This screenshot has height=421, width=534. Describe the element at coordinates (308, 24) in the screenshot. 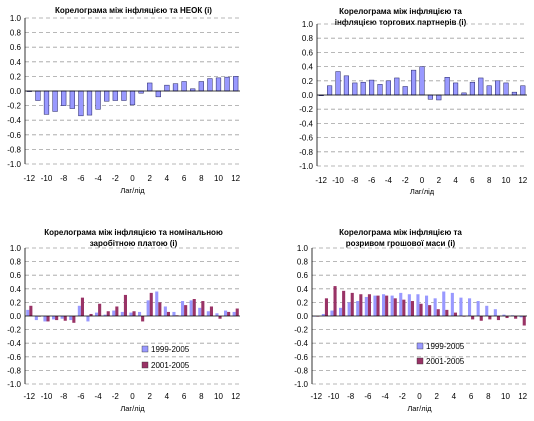

I see `y-tick-label: 1.0` at that location.